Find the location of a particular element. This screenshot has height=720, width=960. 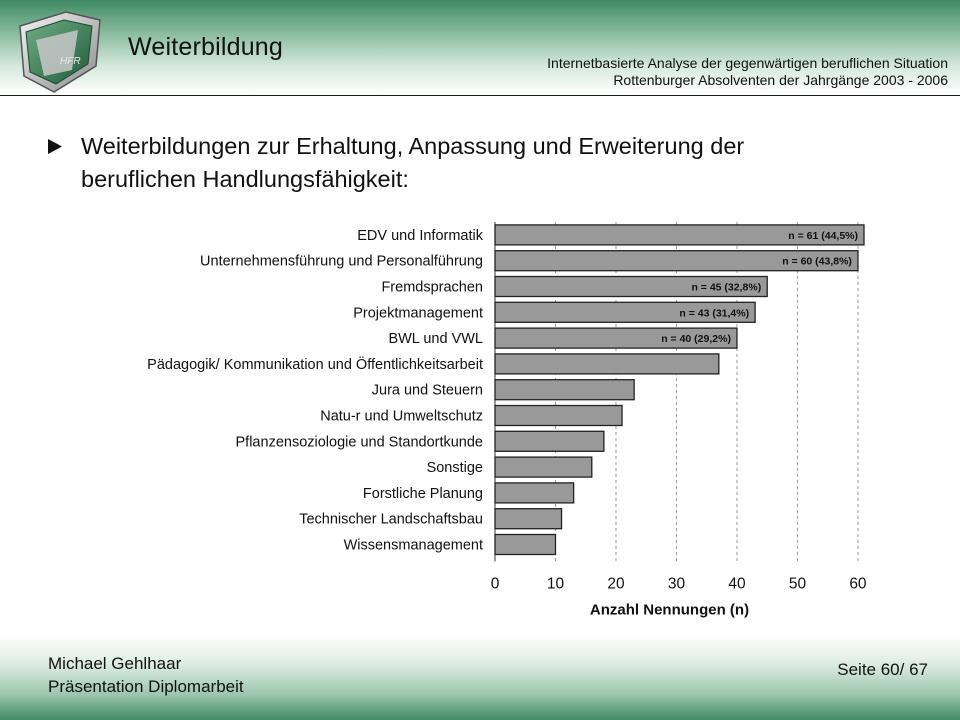

footer-subtitle: Präsentation Diplomarbeit is located at coordinates (146, 686).